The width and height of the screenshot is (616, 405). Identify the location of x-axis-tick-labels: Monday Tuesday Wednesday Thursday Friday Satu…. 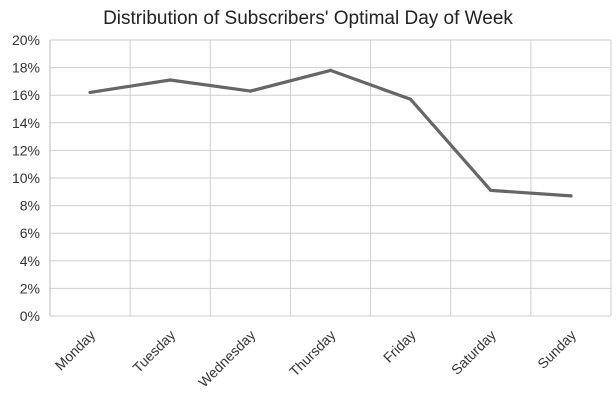
(315, 358).